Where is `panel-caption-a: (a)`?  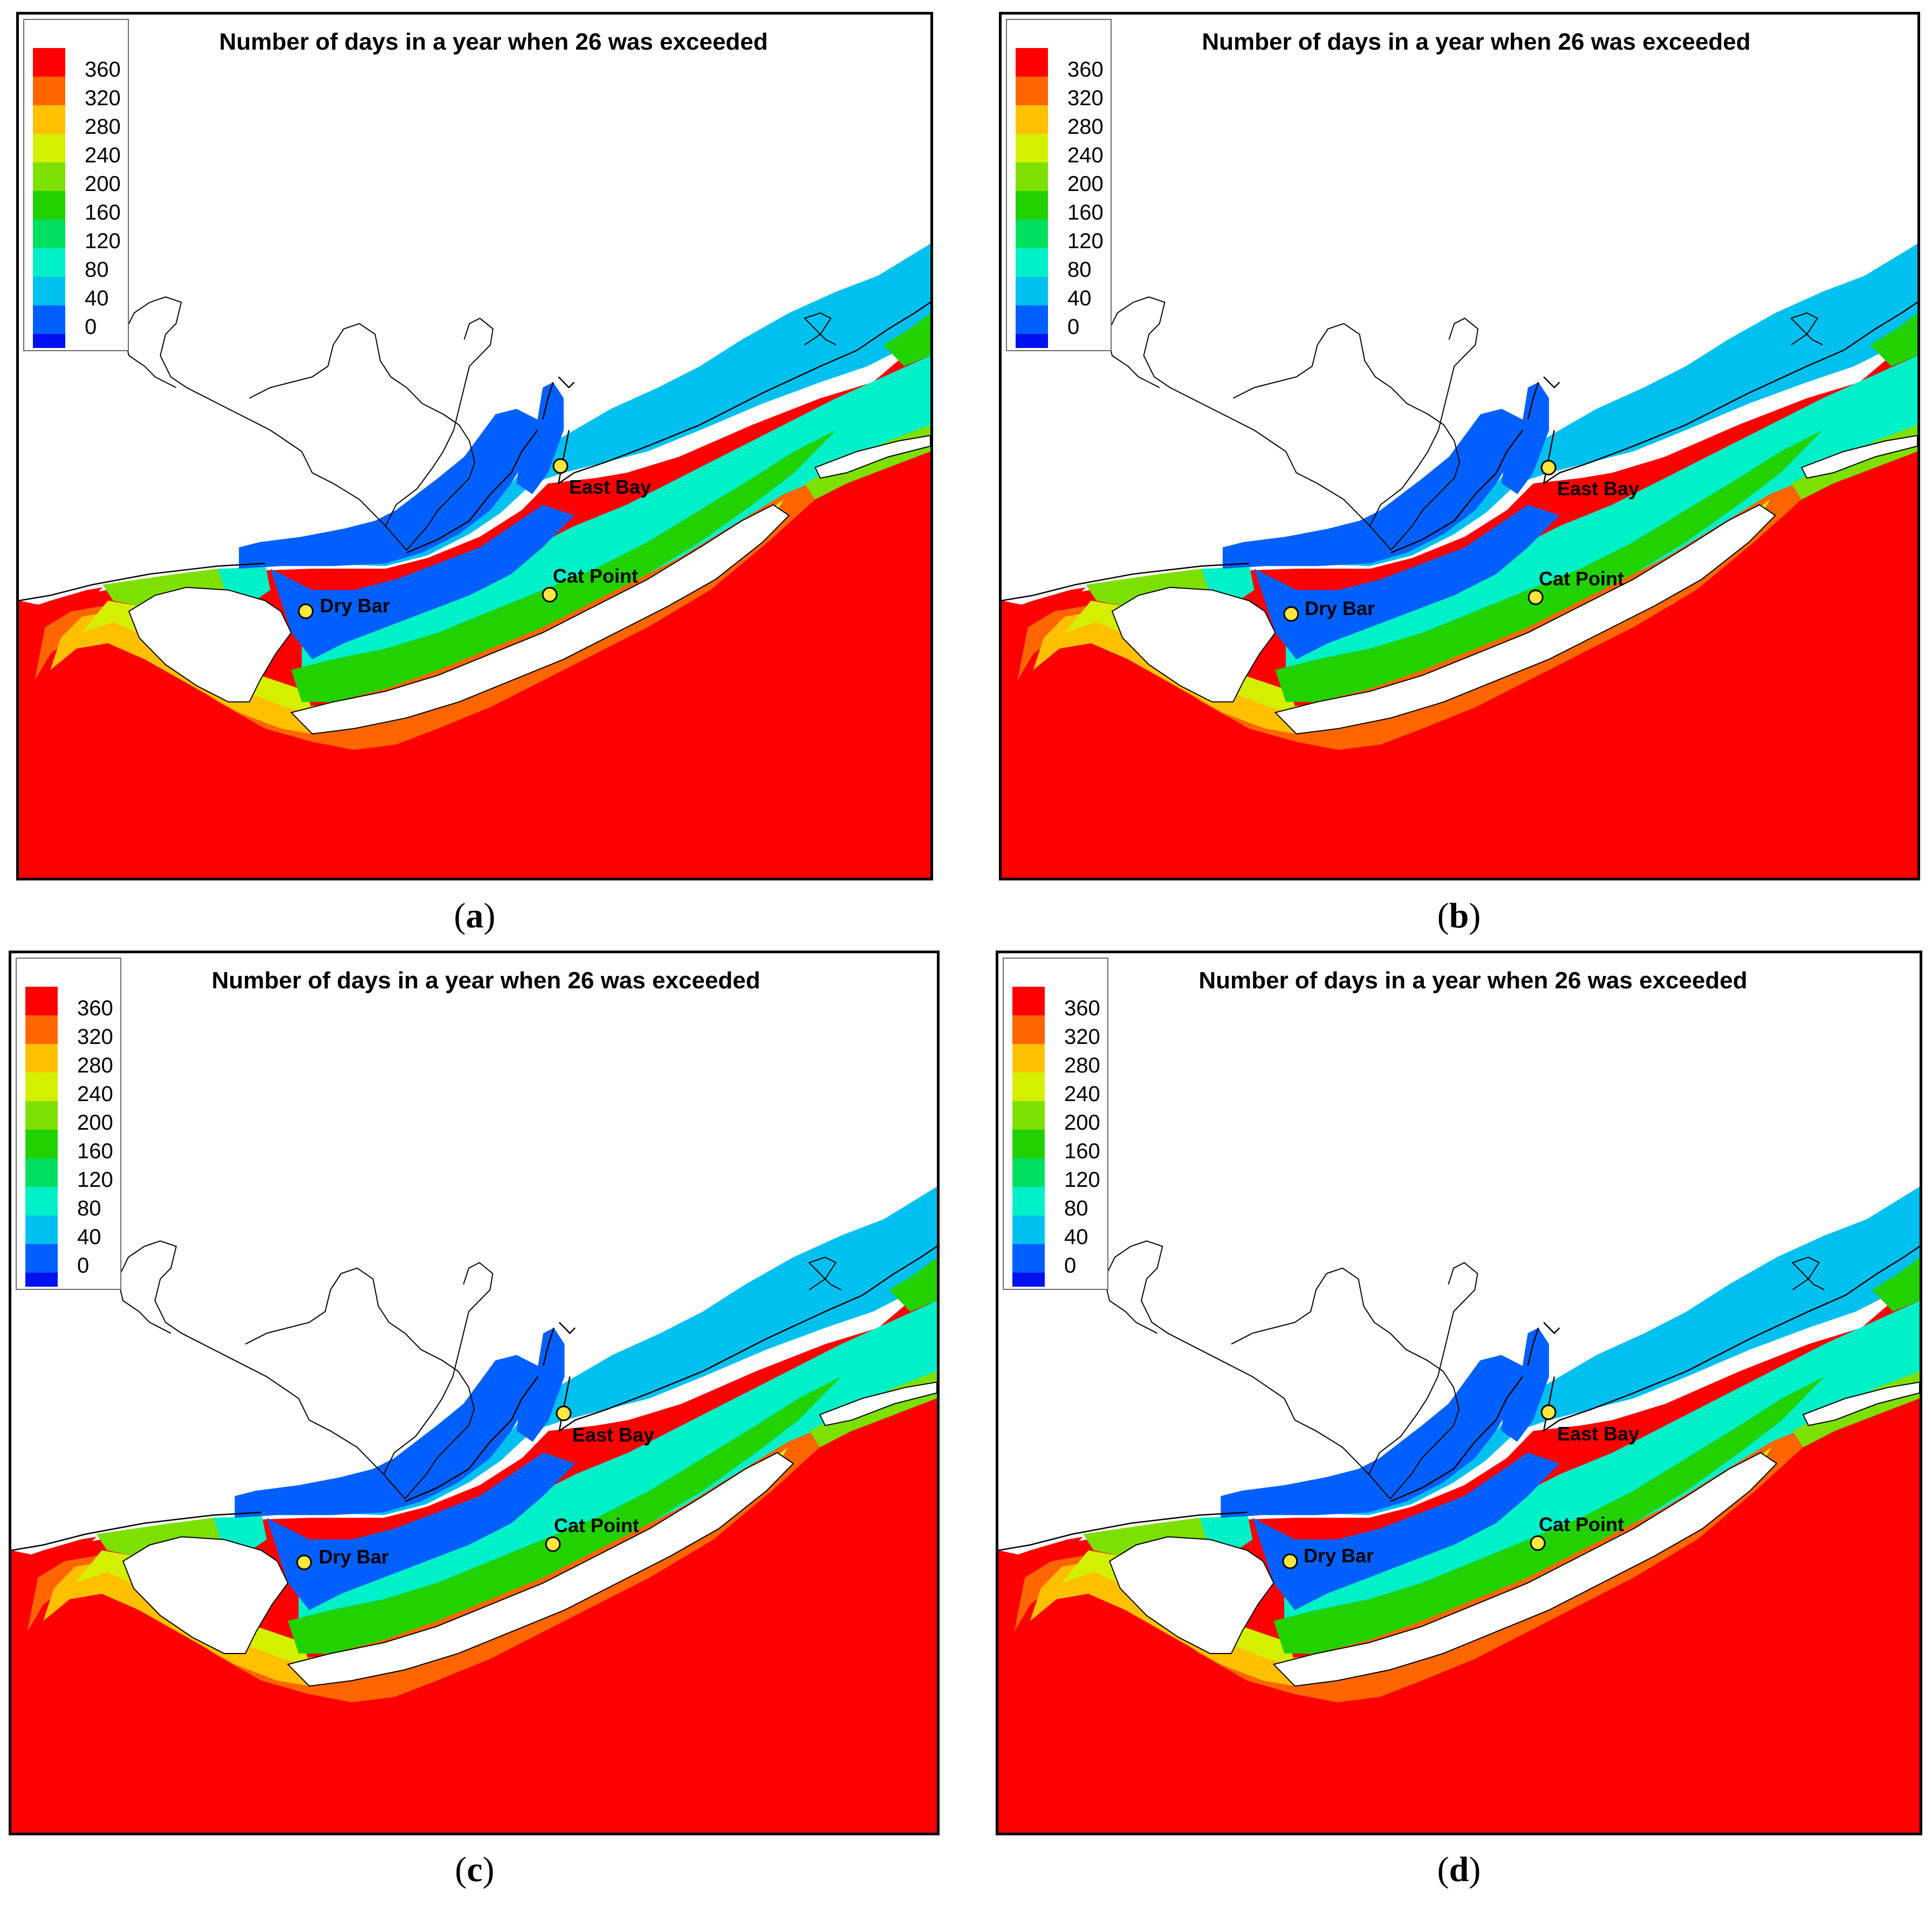
panel-caption-a: (a) is located at coordinates (475, 916).